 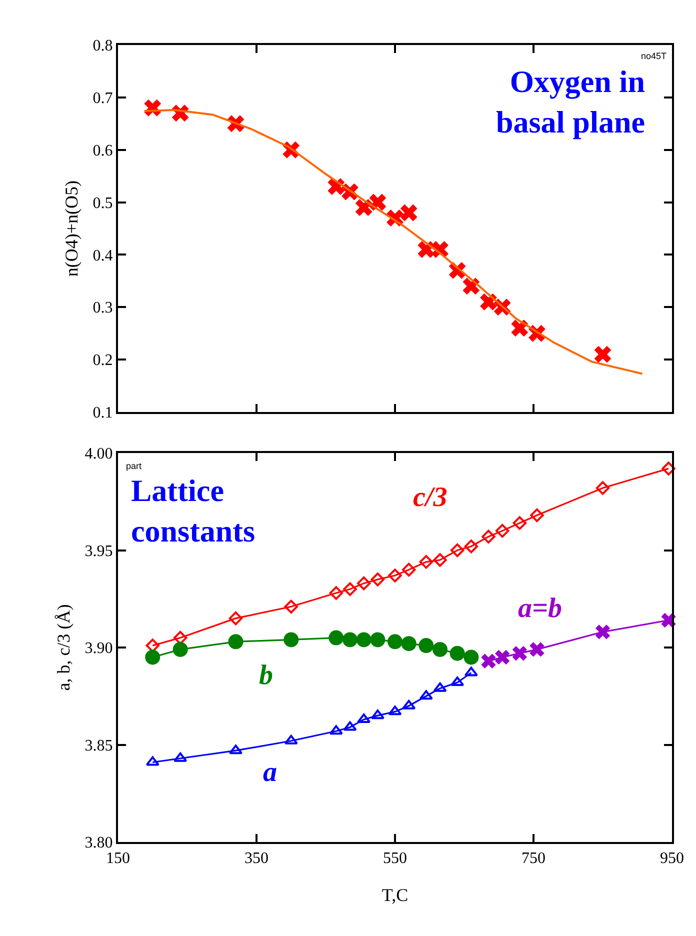 I want to click on y-tick-label: 3.90, so click(x=98, y=649).